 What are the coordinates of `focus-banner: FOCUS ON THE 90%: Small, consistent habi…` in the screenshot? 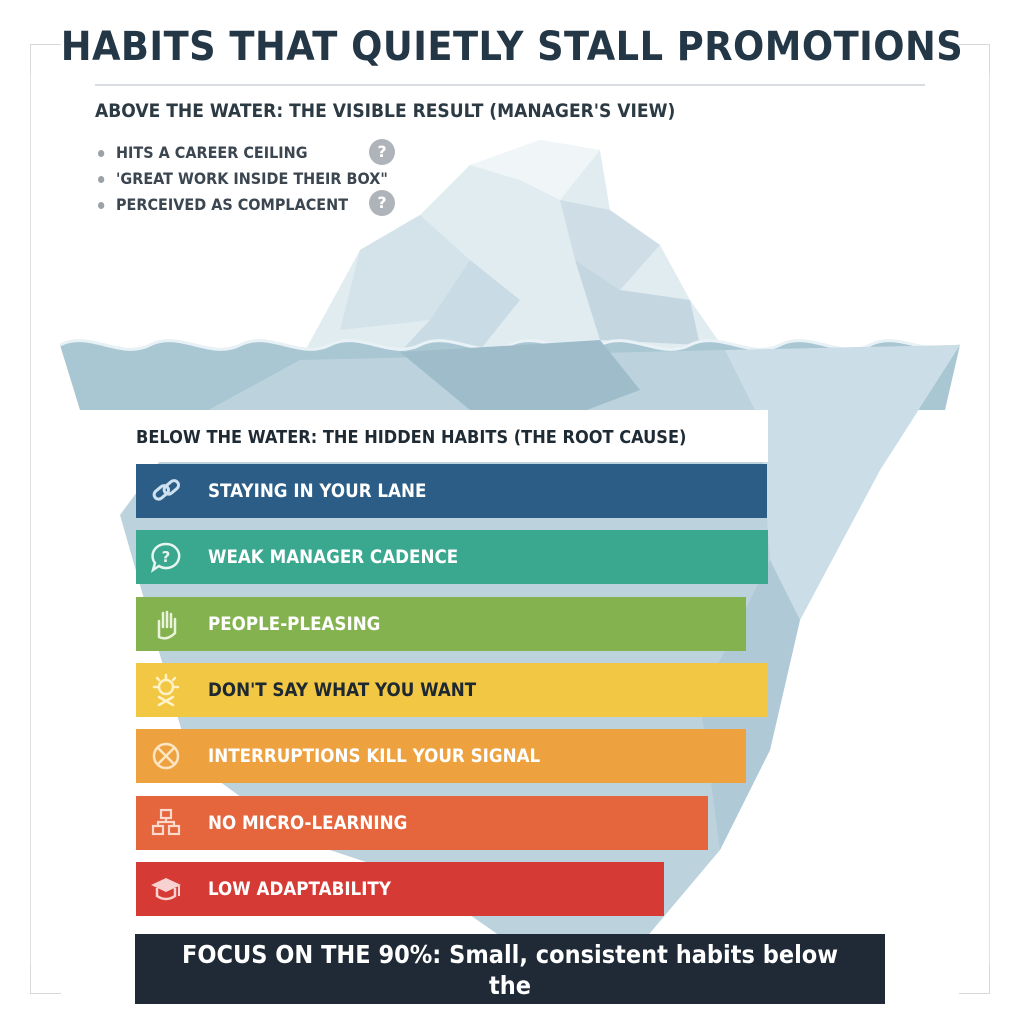 It's located at (510, 982).